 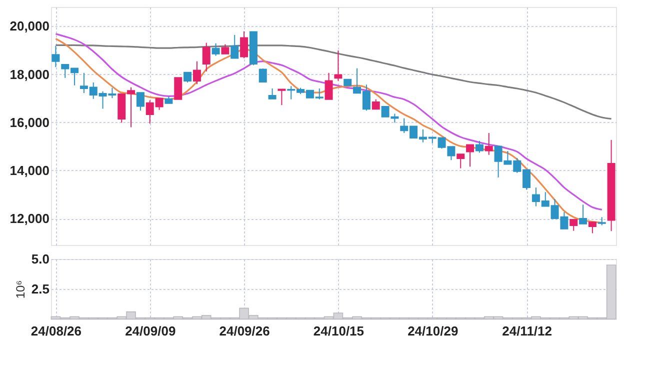 I want to click on y-tick-label: 14,000, so click(x=30, y=170).